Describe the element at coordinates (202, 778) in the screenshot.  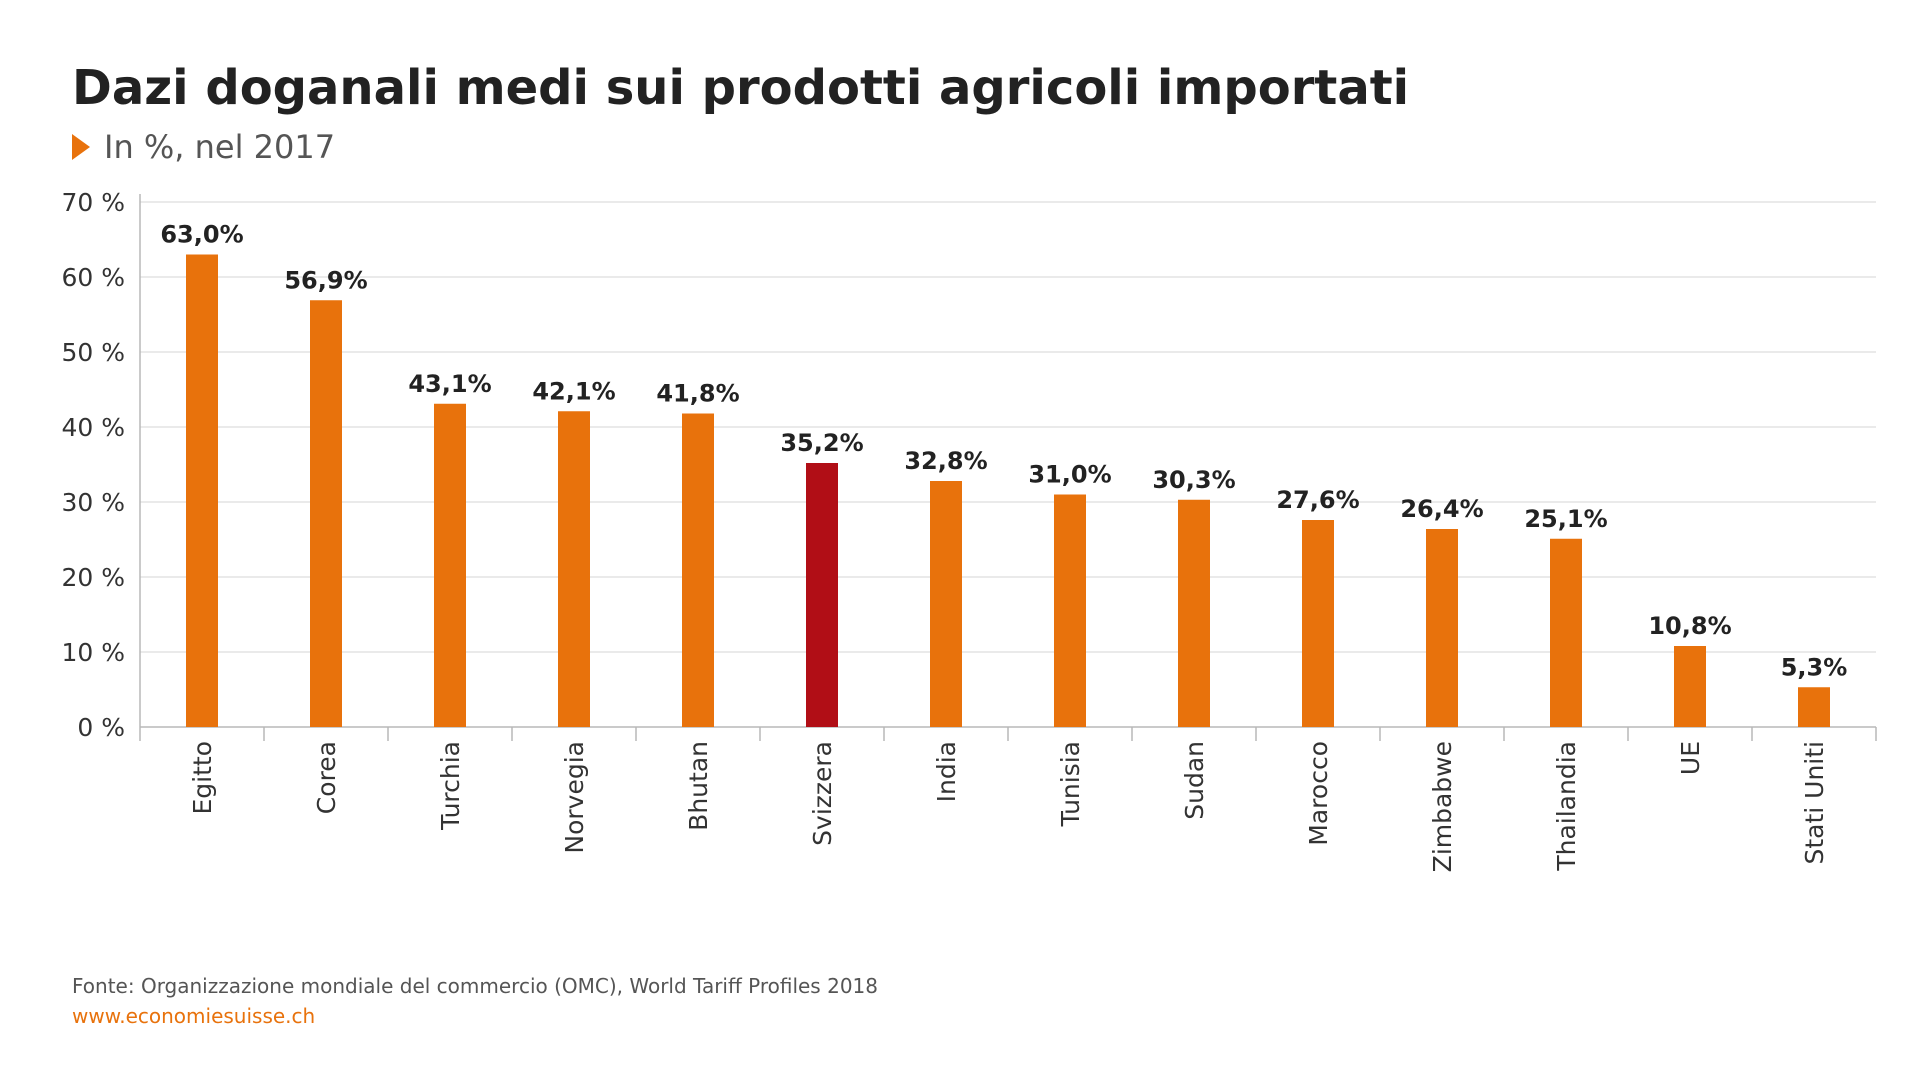
I see `category-label: Egitto` at that location.